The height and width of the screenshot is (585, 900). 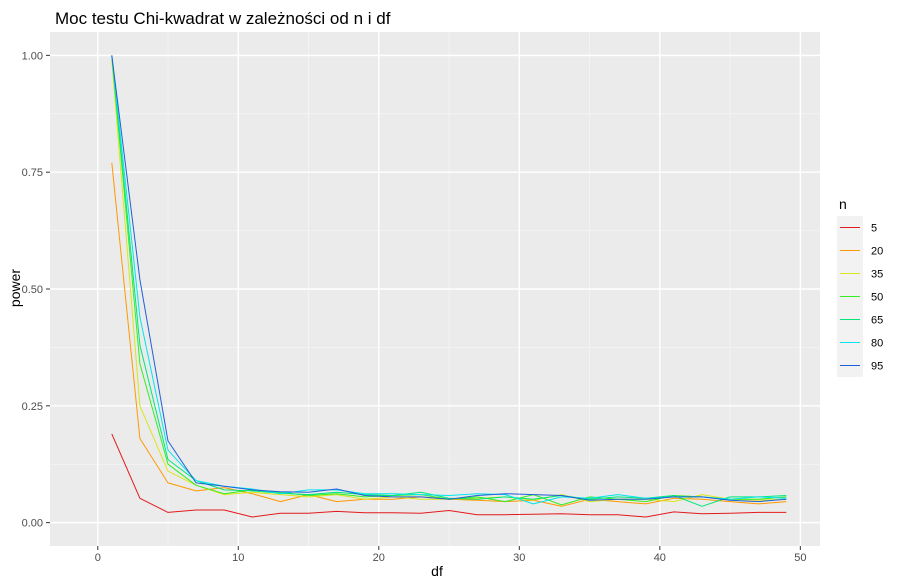 What do you see at coordinates (877, 275) in the screenshot?
I see `legend-label-35: 35` at bounding box center [877, 275].